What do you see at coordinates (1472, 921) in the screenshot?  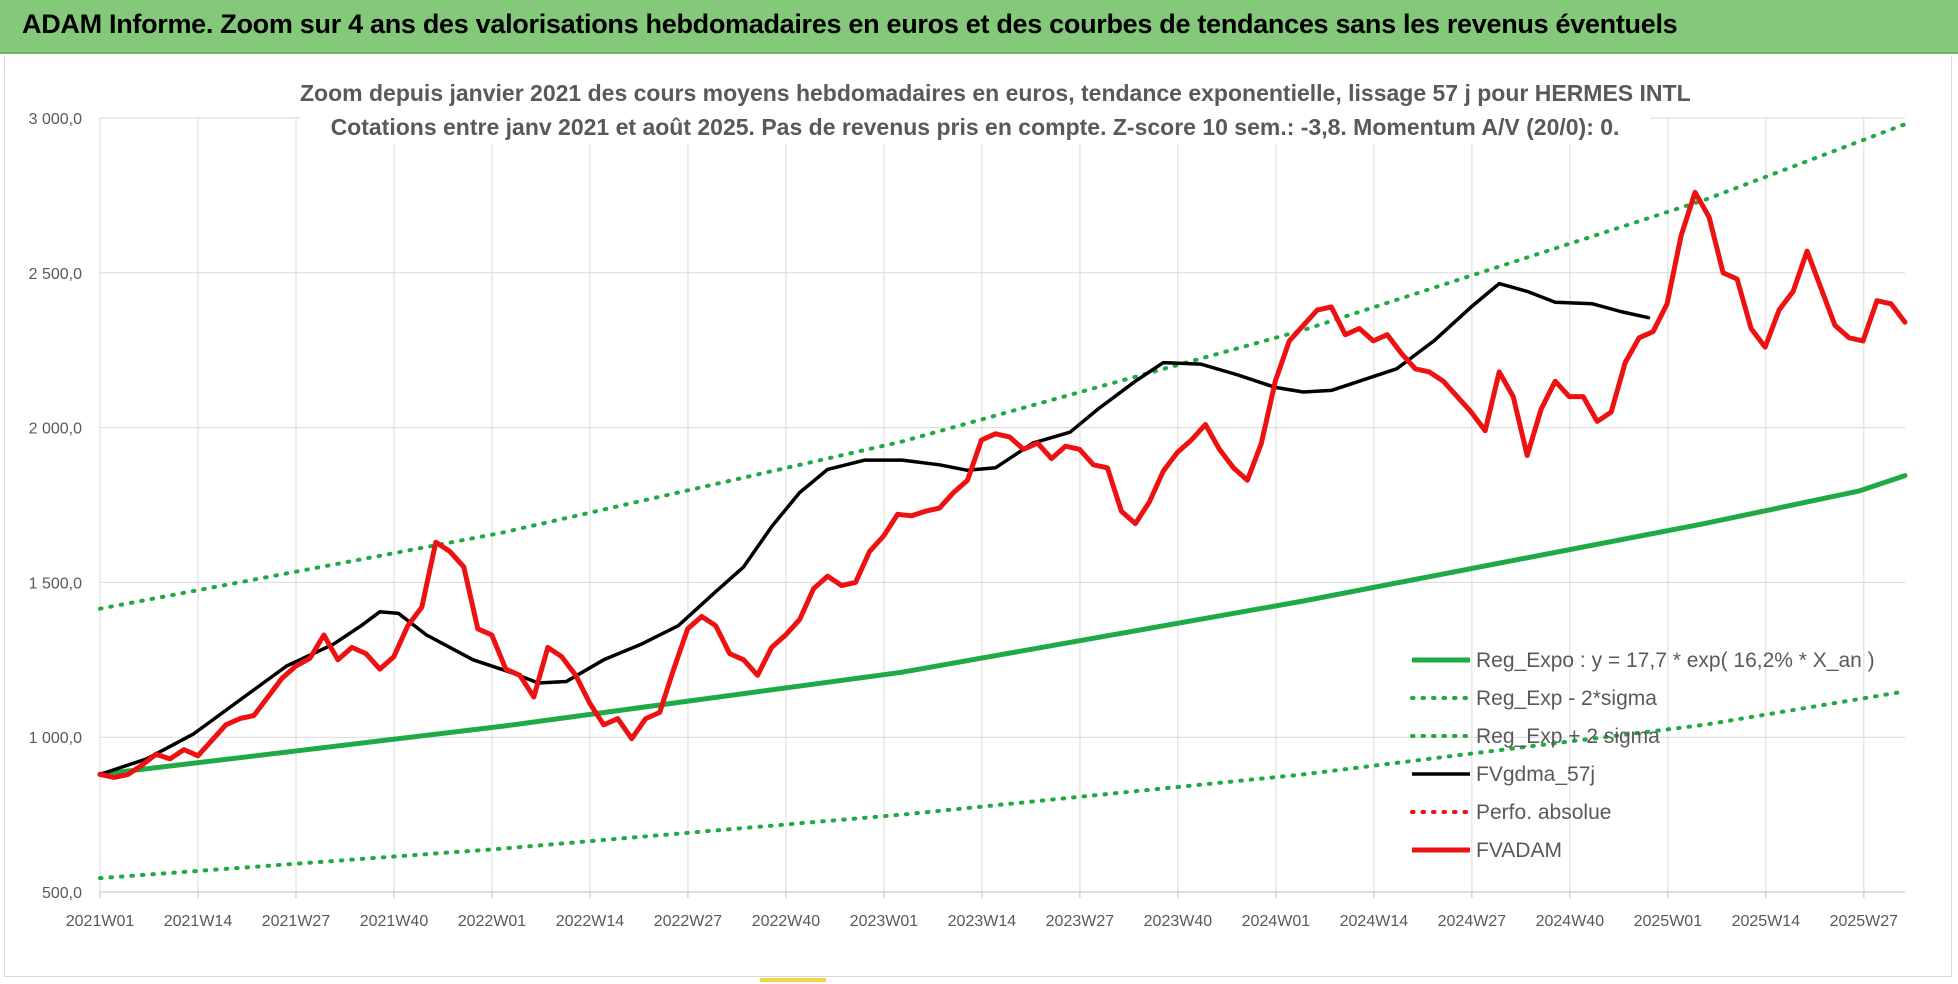 I see `x-tick-label: 2024W27` at bounding box center [1472, 921].